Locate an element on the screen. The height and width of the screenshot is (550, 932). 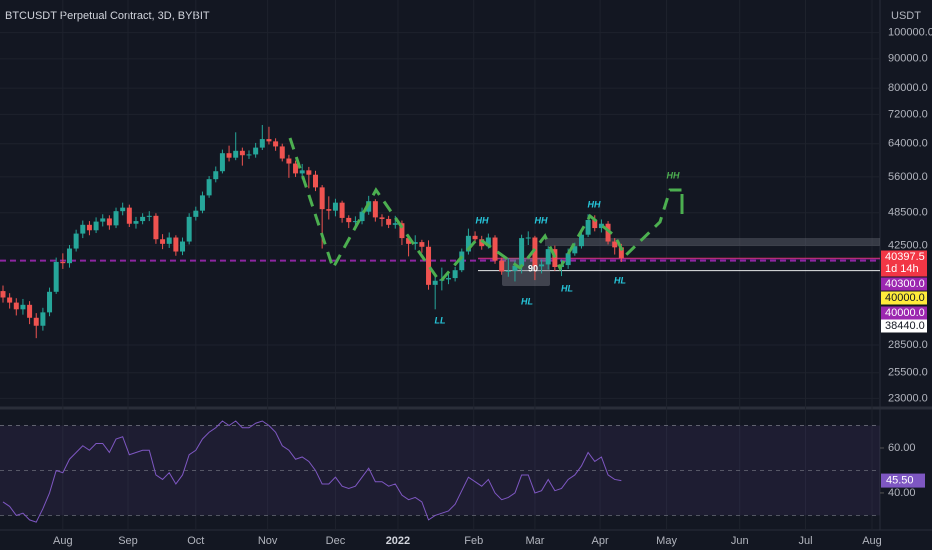
price-tag-countdown: 1d 14h is located at coordinates (902, 269).